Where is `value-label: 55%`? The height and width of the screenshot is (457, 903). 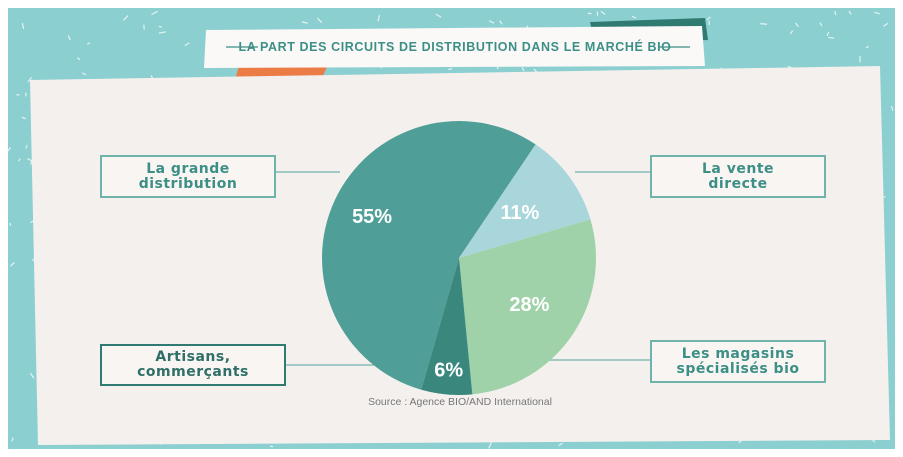
value-label: 55% is located at coordinates (372, 217).